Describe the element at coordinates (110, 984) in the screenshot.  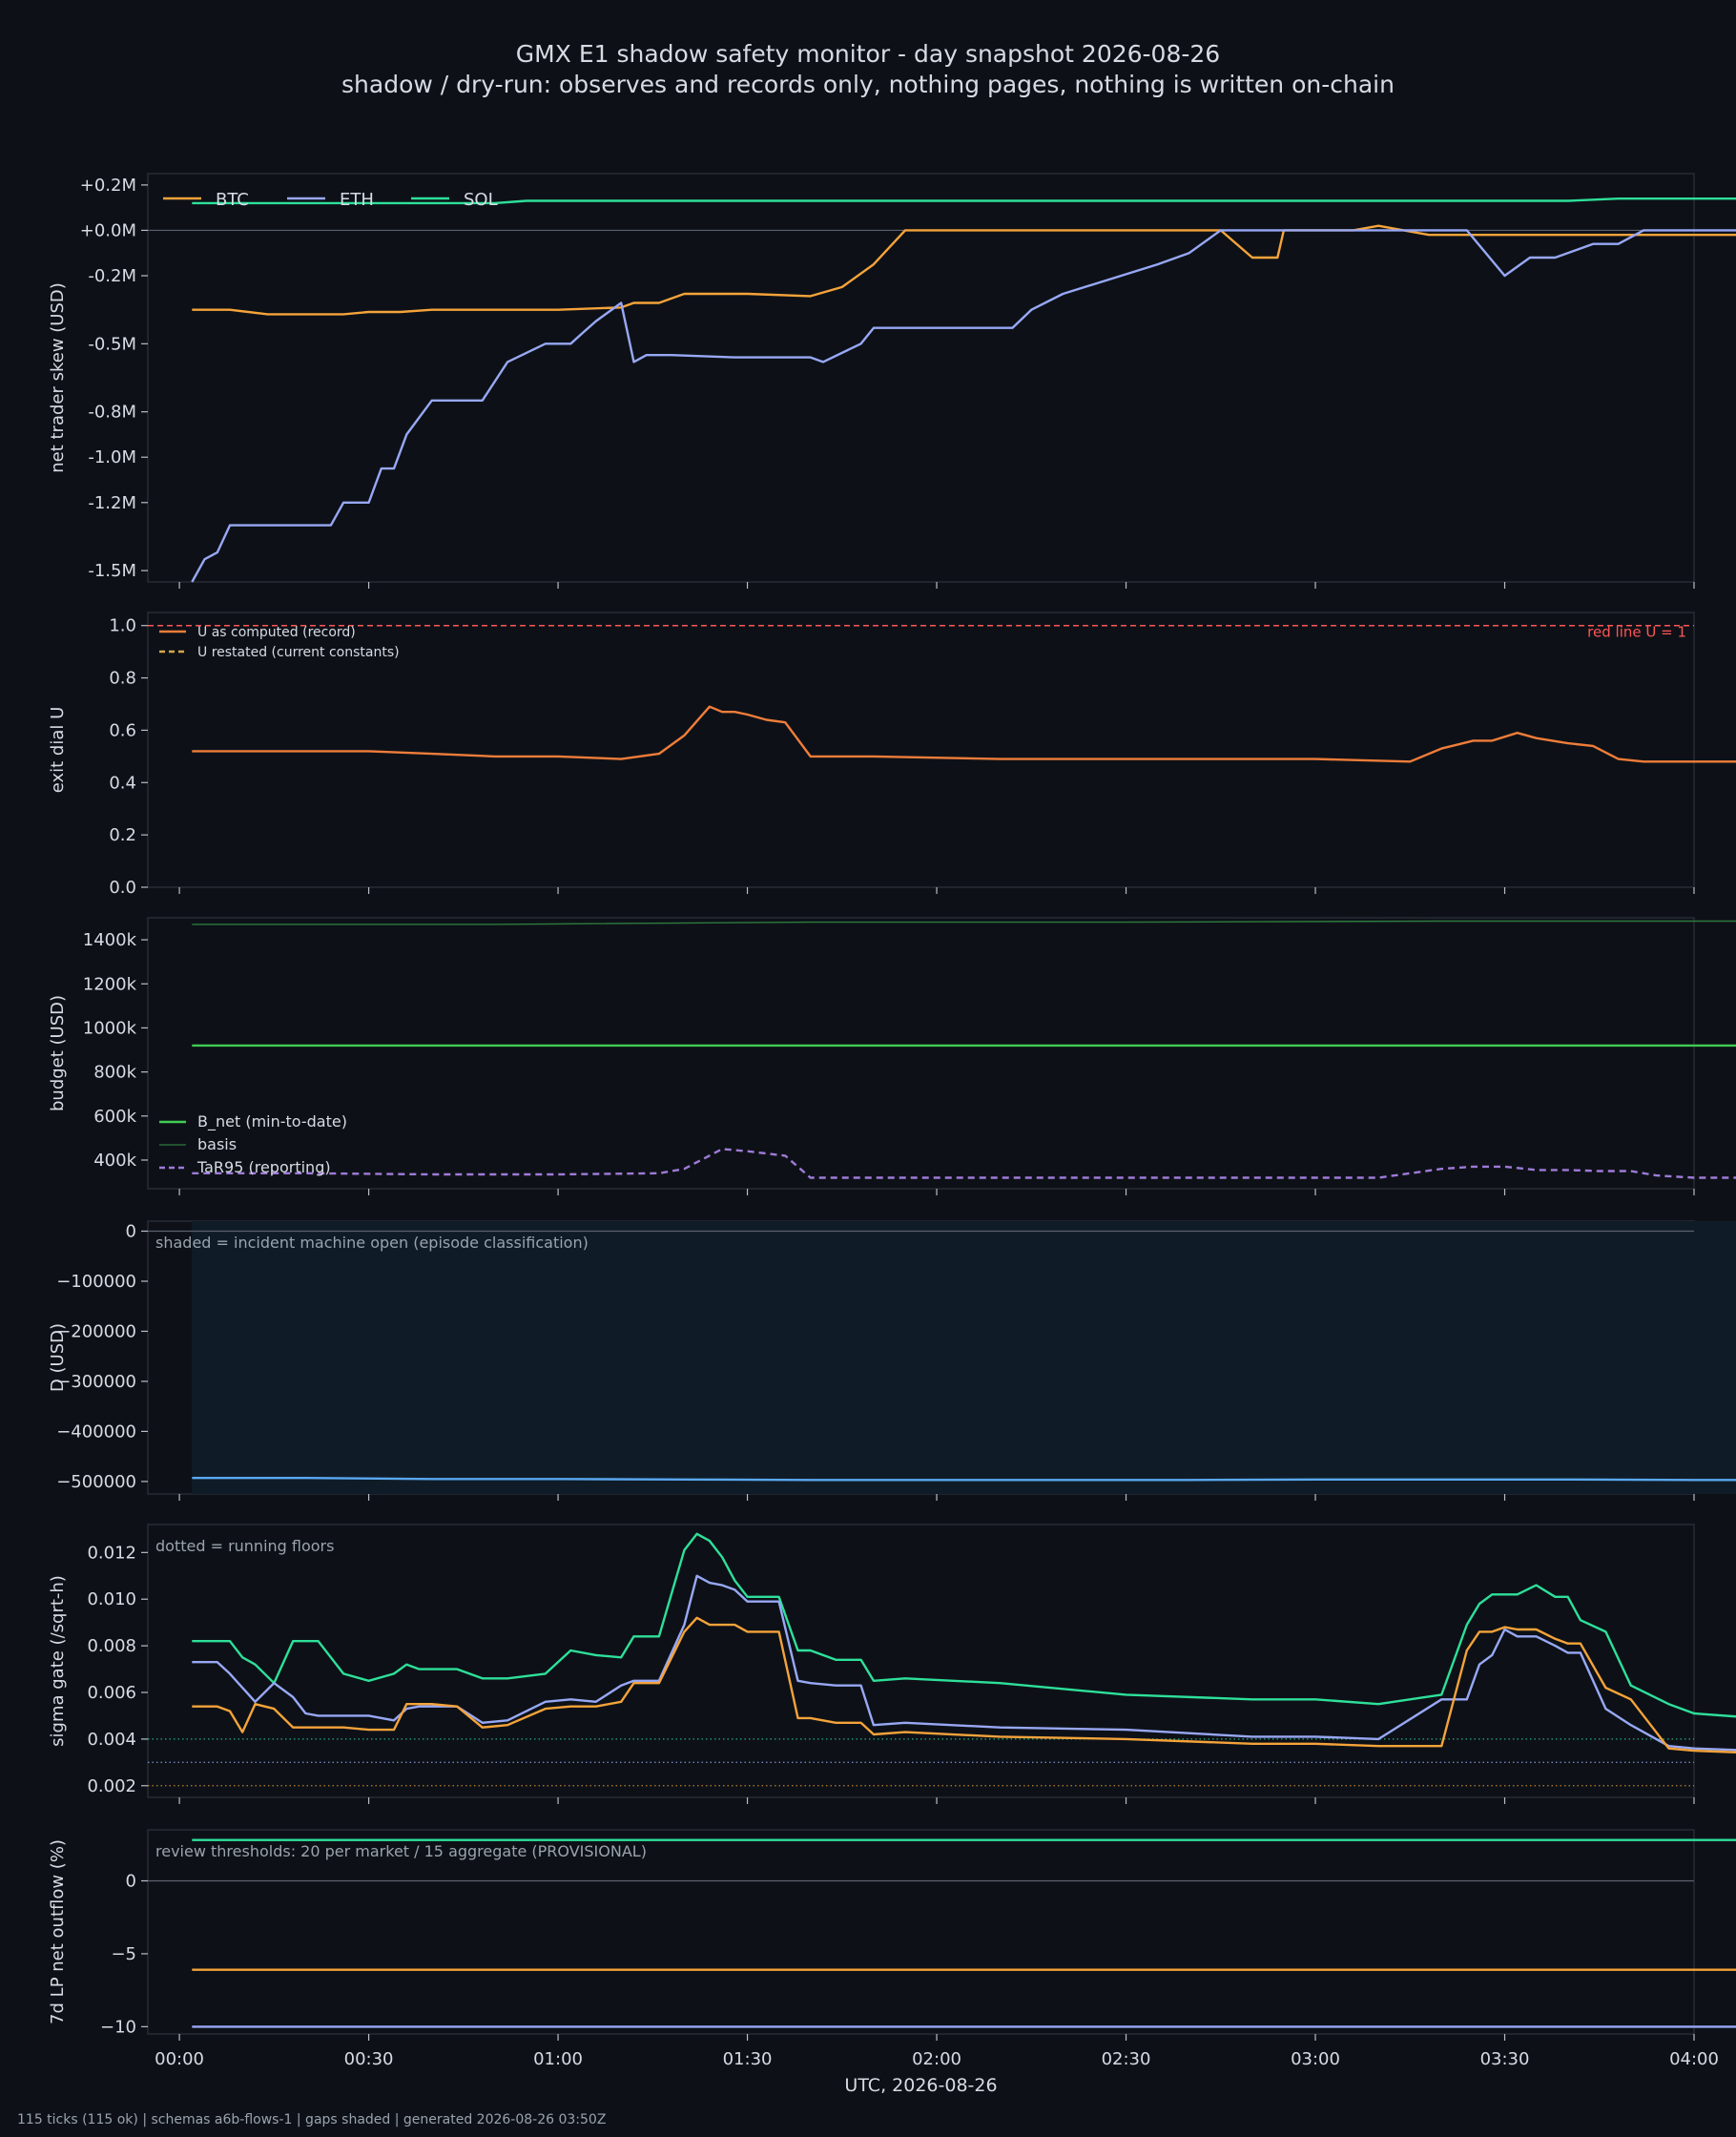
I see `y-tick-label: 1200k` at that location.